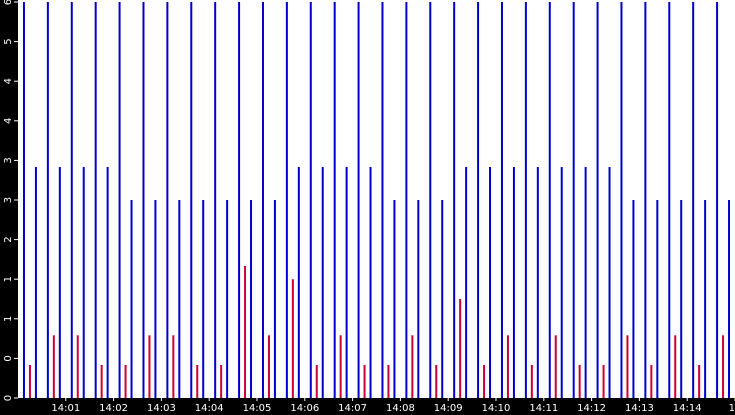 This screenshot has width=735, height=415. Describe the element at coordinates (257, 408) in the screenshot. I see `x-tick-label: 14:05` at that location.